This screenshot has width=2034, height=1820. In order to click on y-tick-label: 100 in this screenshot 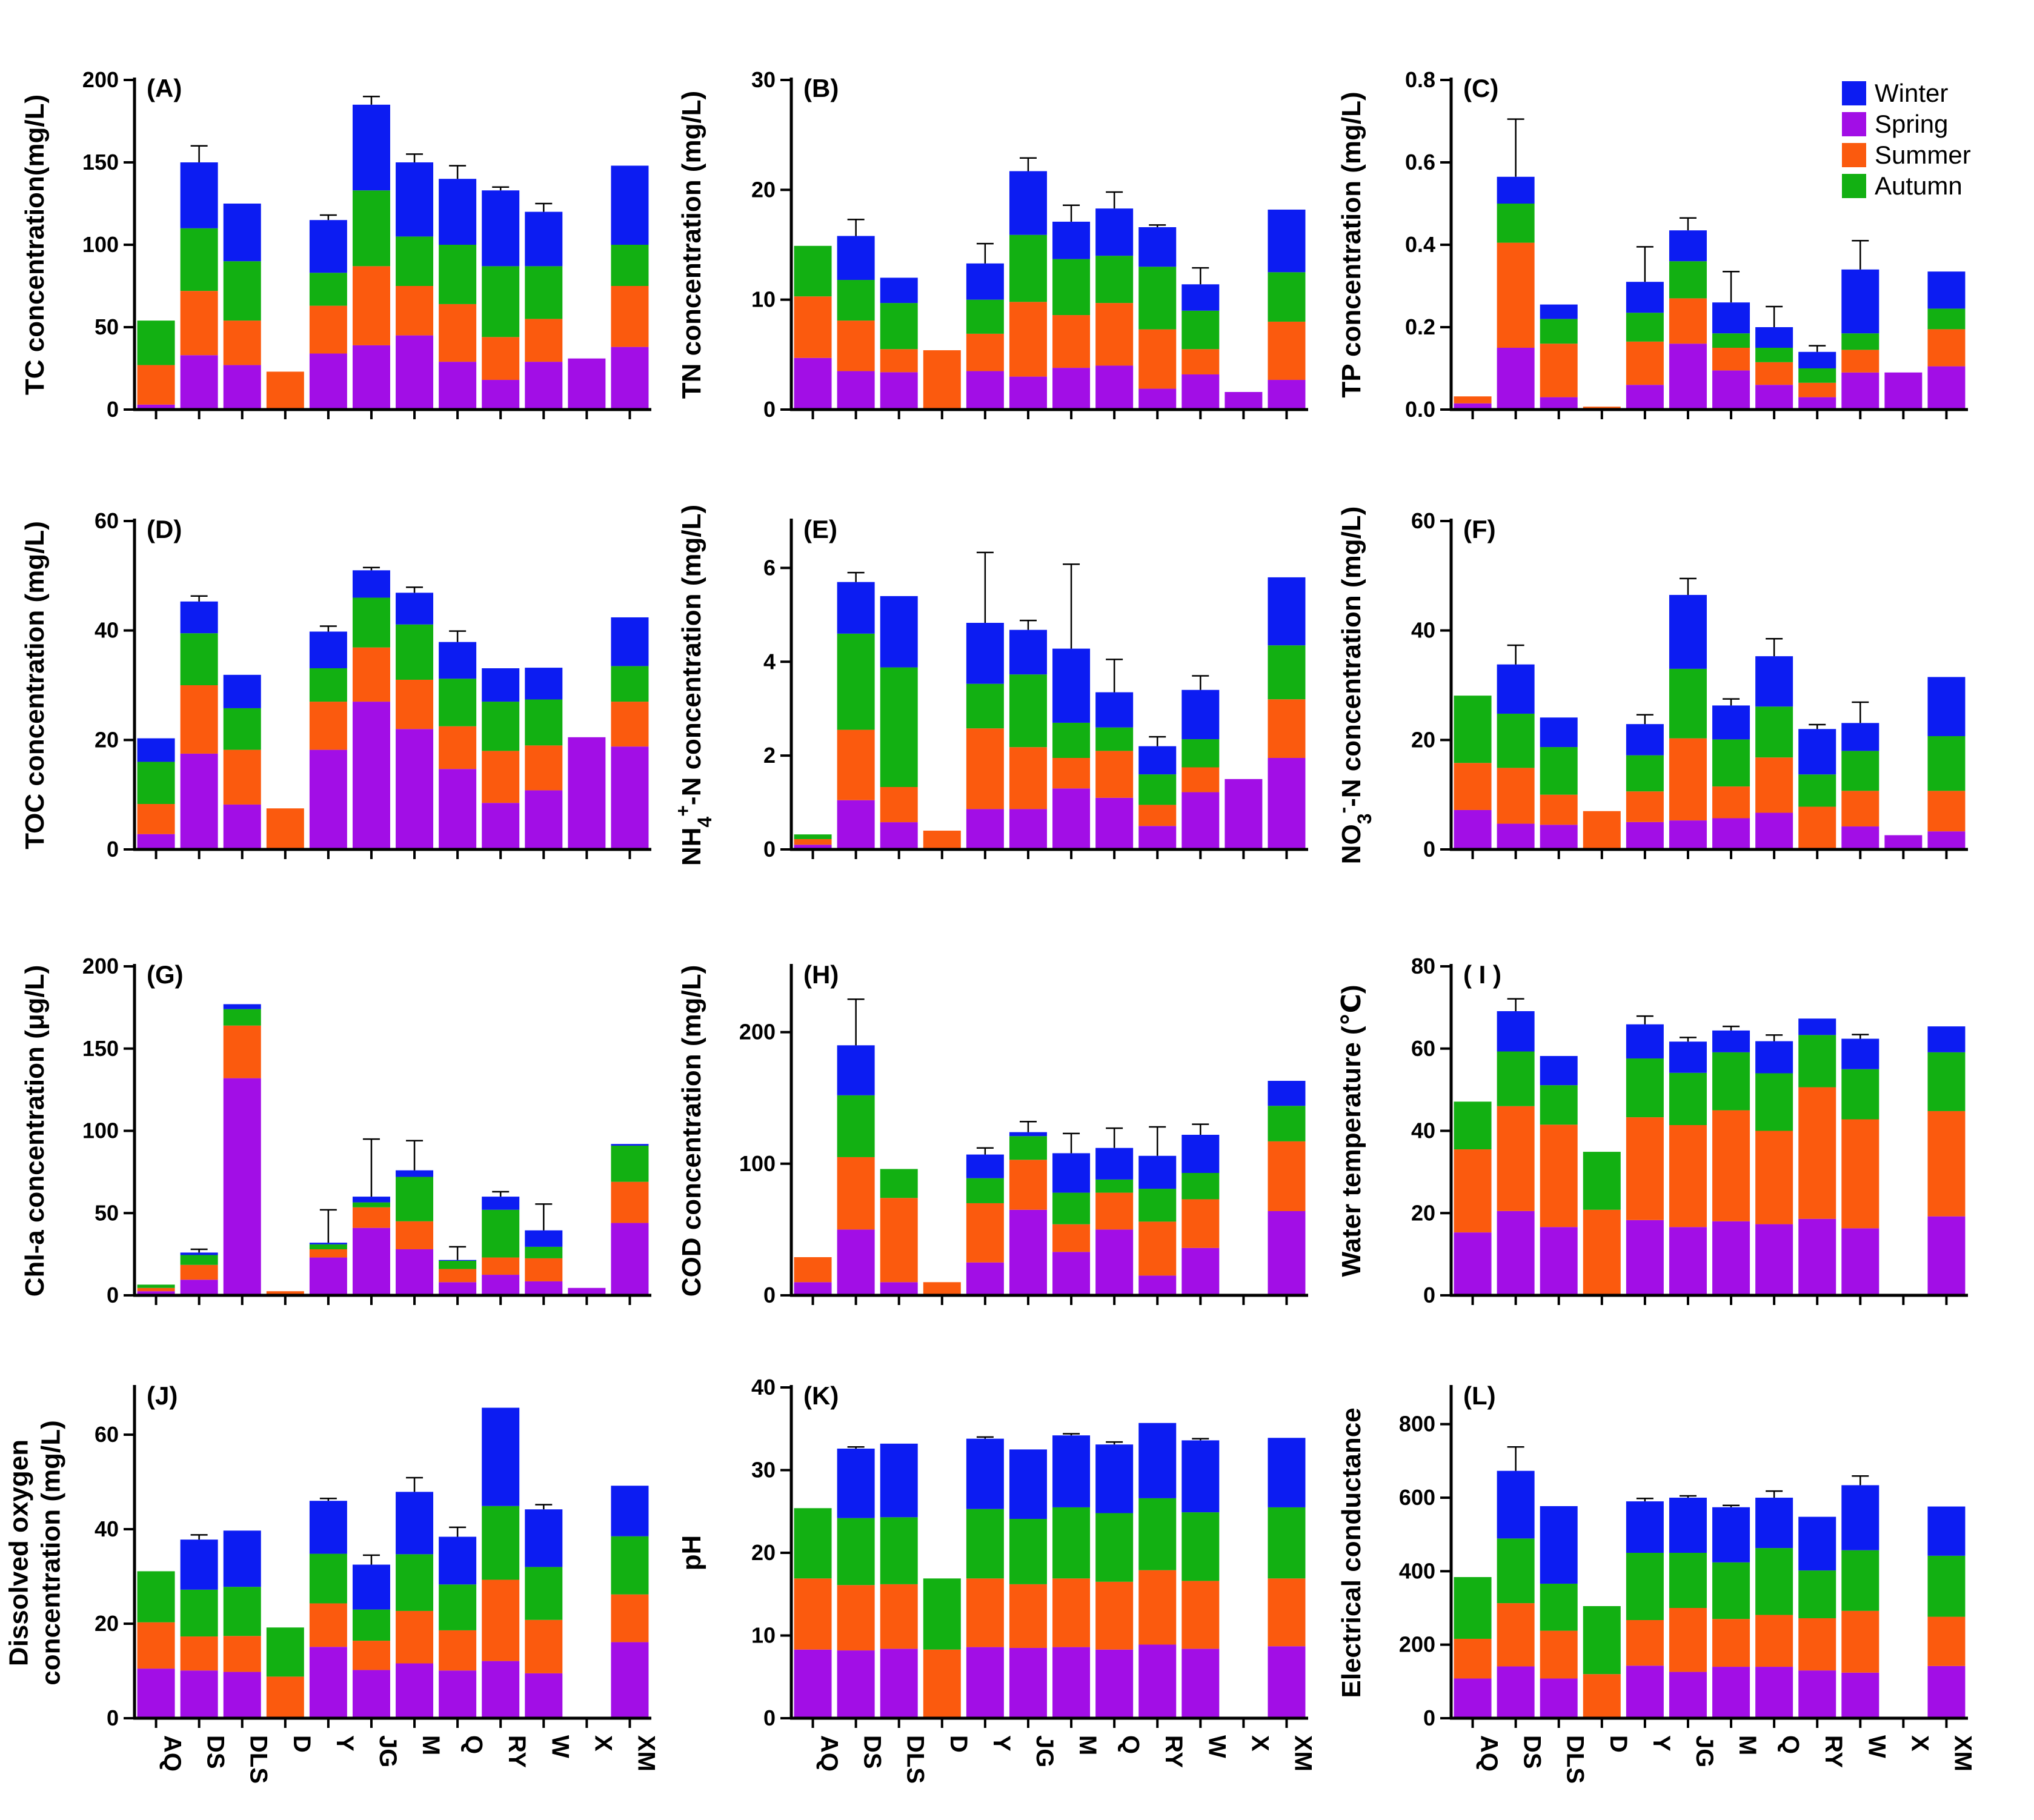, I will do `click(100, 1130)`.